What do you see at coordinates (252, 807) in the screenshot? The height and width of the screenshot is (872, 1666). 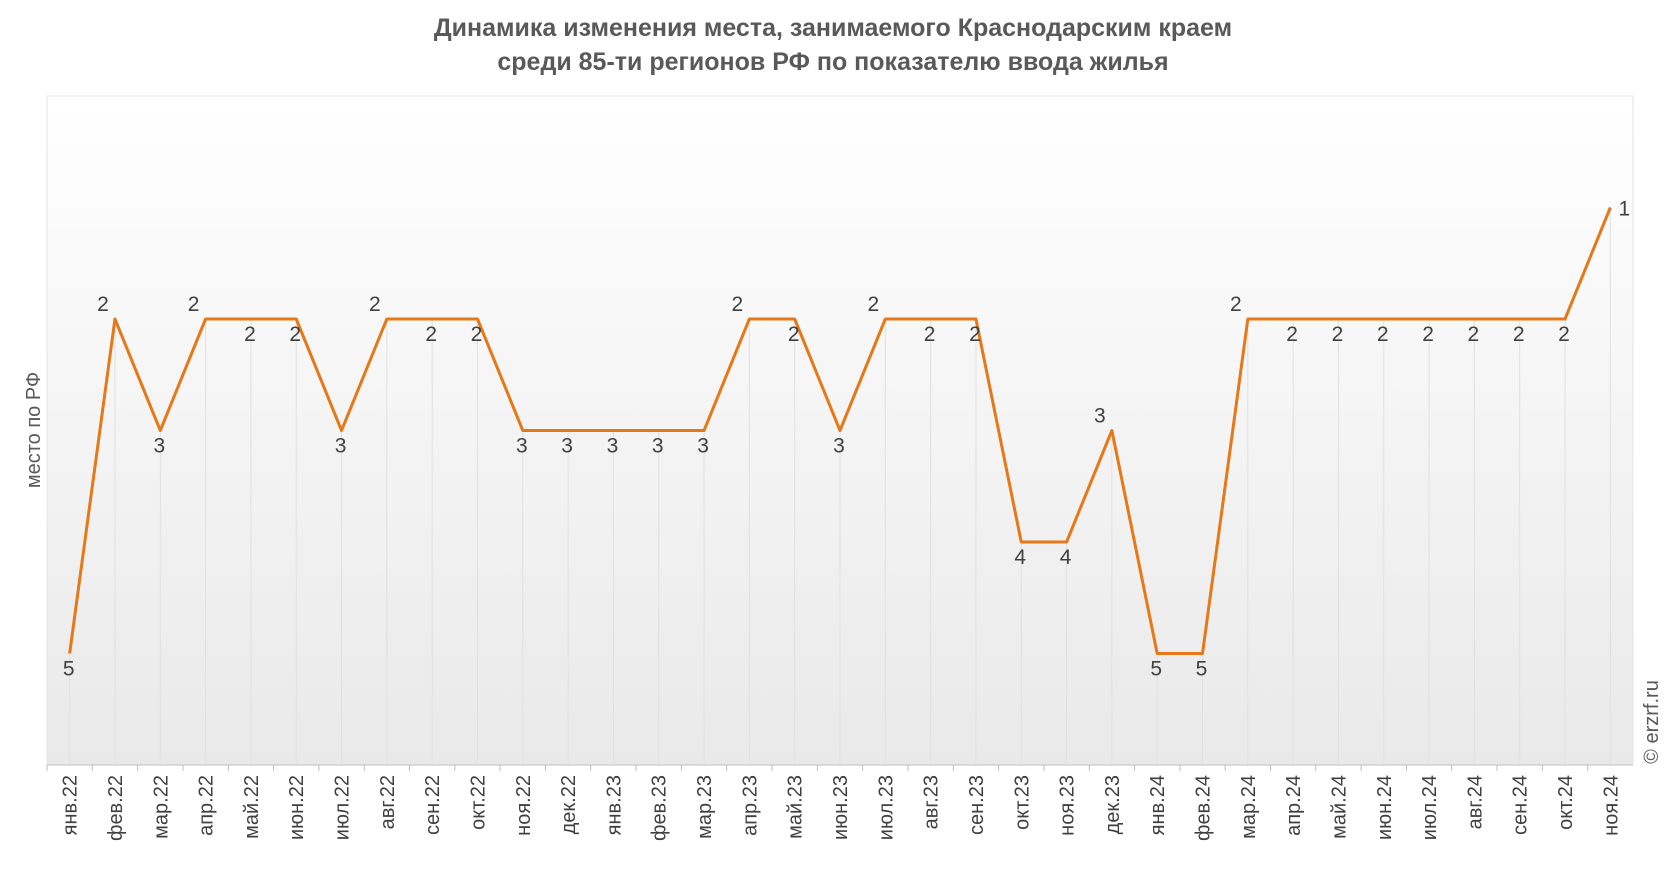 I see `x-tick-label: май.22` at bounding box center [252, 807].